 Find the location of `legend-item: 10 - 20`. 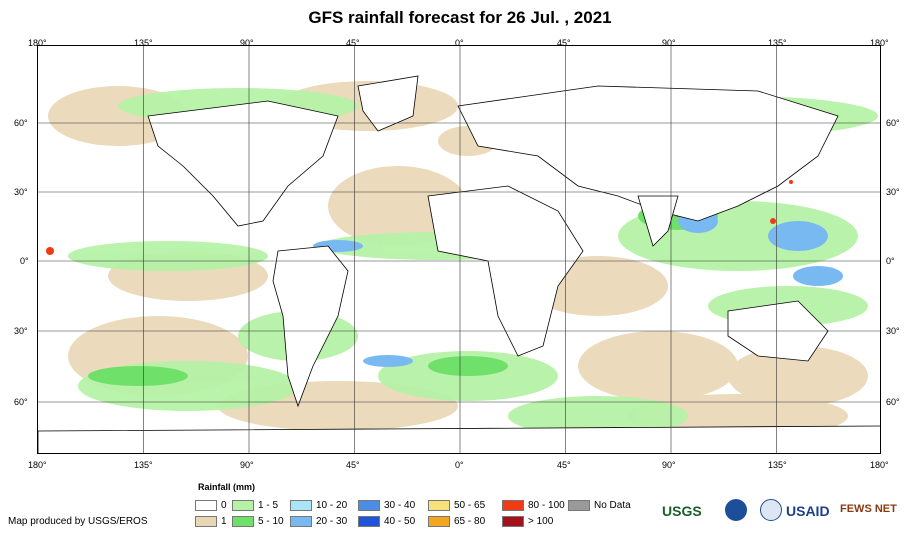

legend-item: 10 - 20 is located at coordinates (318, 505).